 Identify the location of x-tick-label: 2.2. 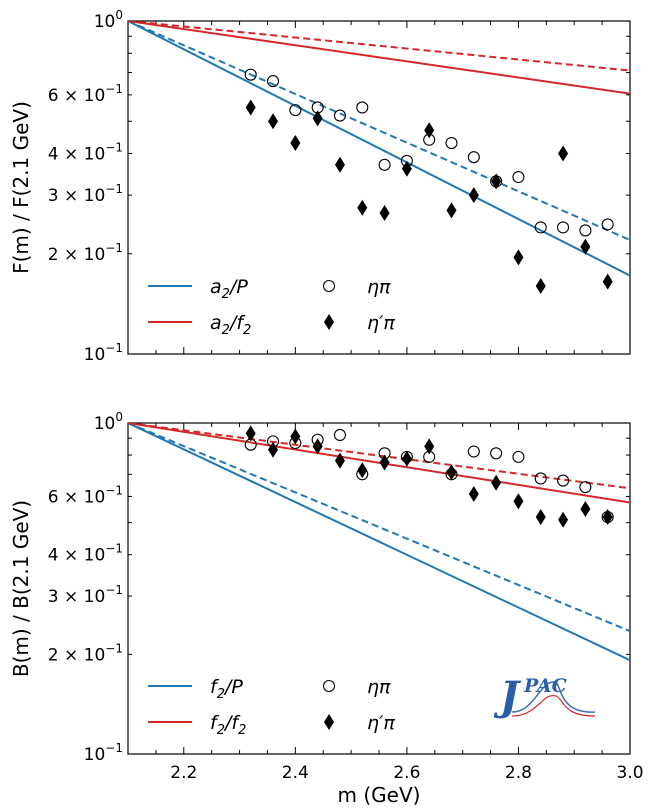
(183, 773).